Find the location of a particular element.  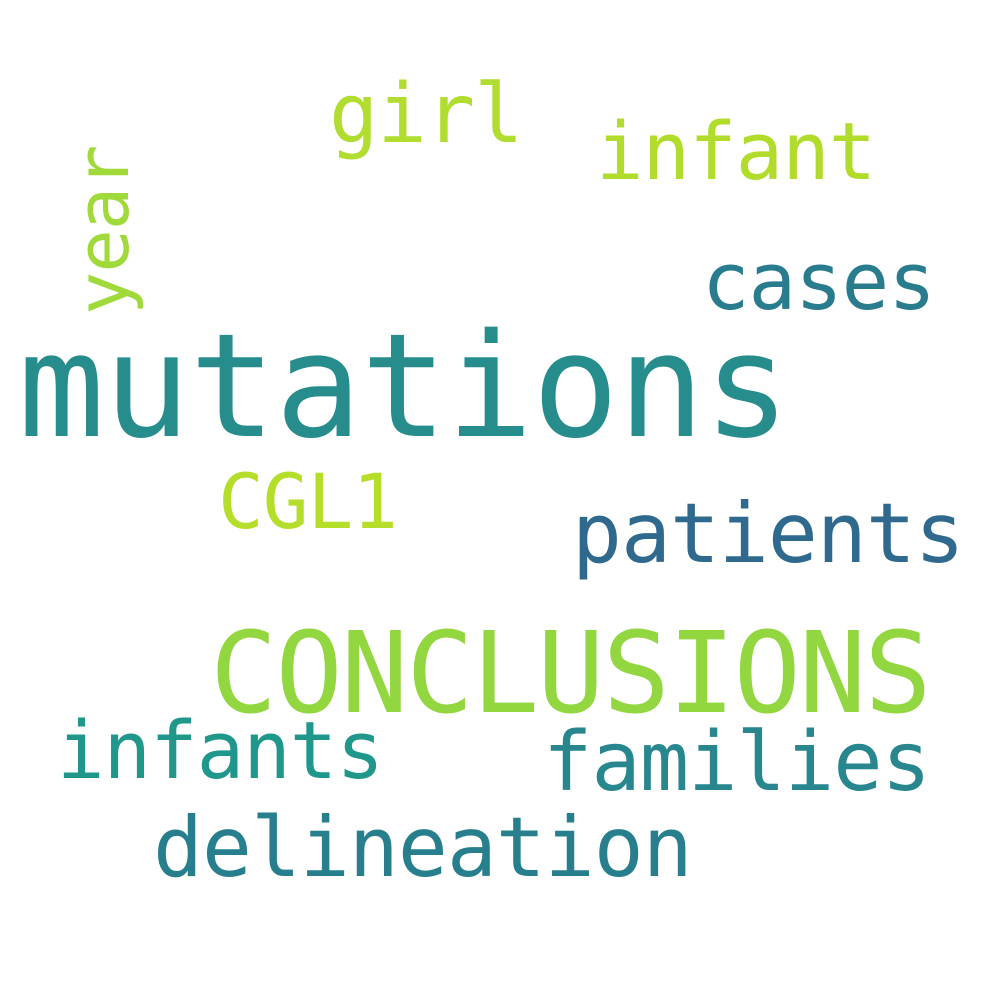

word-families: families is located at coordinates (737, 762).